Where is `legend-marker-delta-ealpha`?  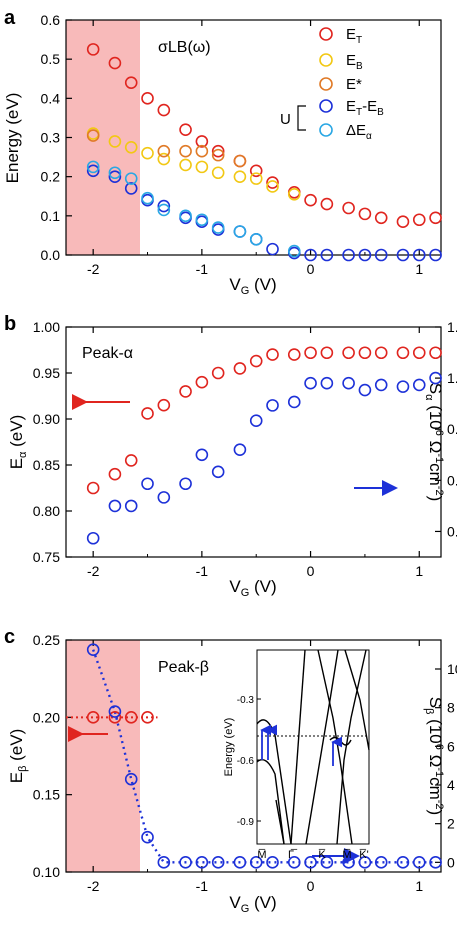 legend-marker-delta-ealpha is located at coordinates (326, 130).